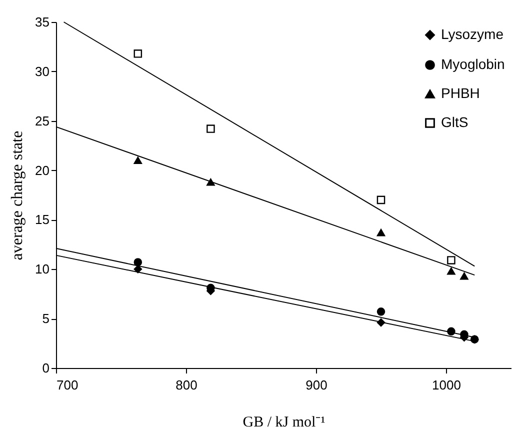  What do you see at coordinates (46, 368) in the screenshot?
I see `y-tick-label: 0` at bounding box center [46, 368].